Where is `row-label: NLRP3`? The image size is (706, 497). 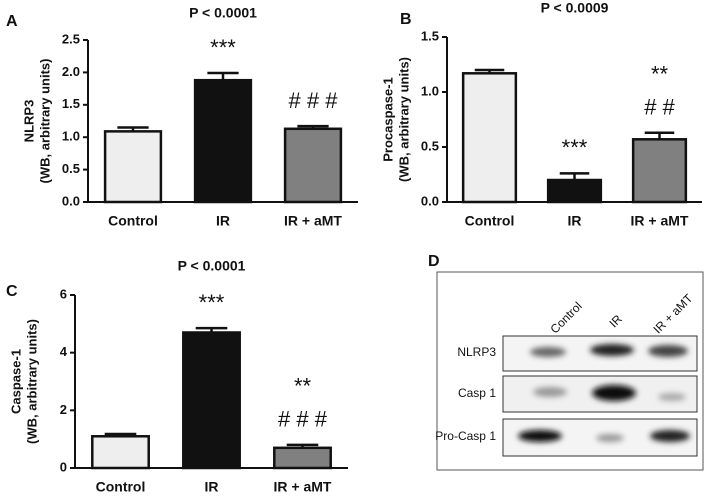 row-label: NLRP3 is located at coordinates (476, 352).